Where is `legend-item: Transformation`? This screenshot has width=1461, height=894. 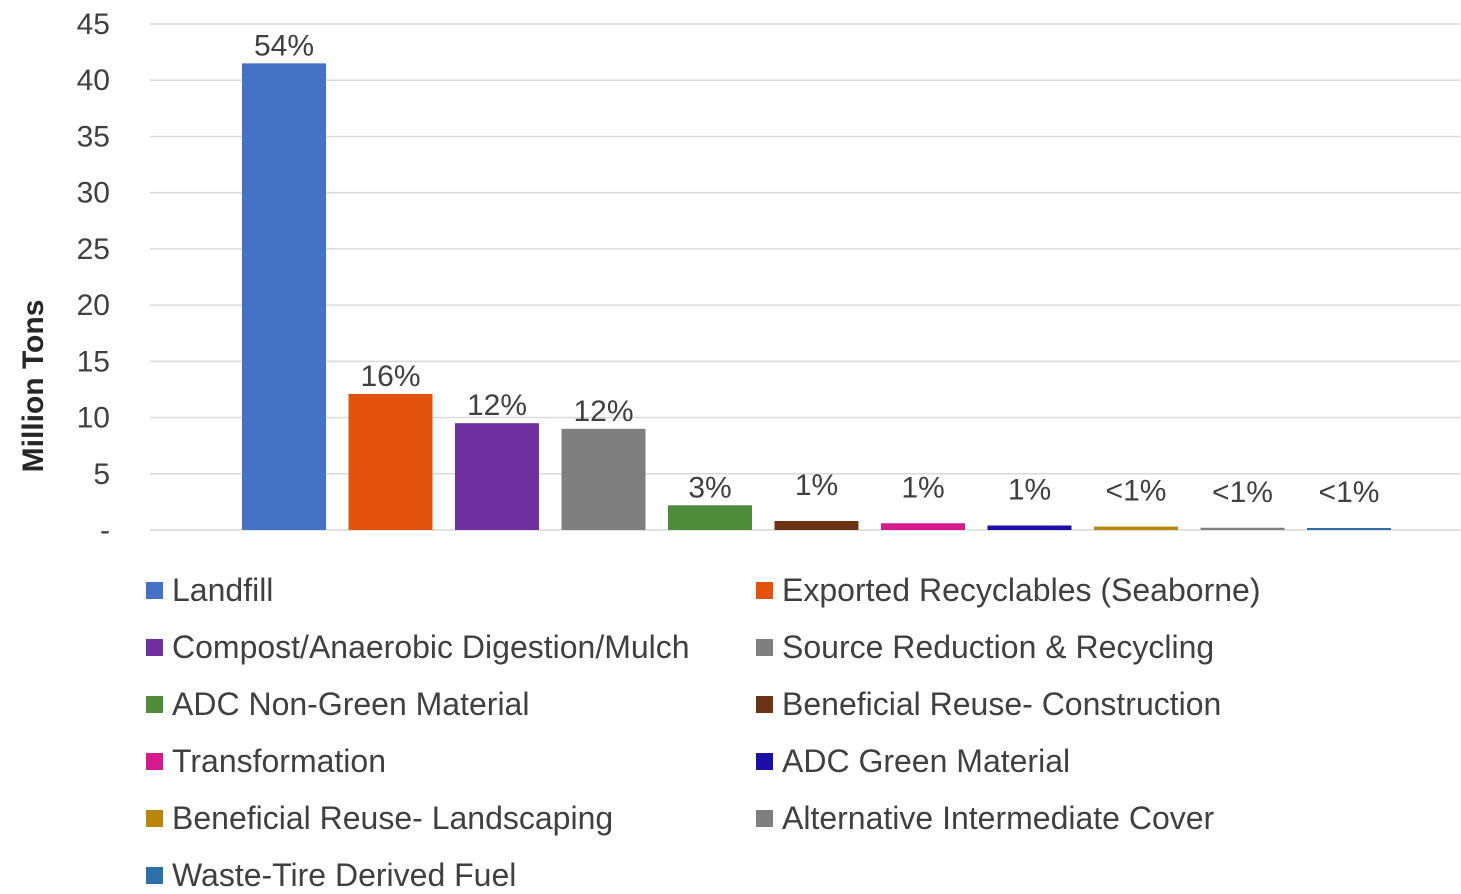
legend-item: Transformation is located at coordinates (266, 761).